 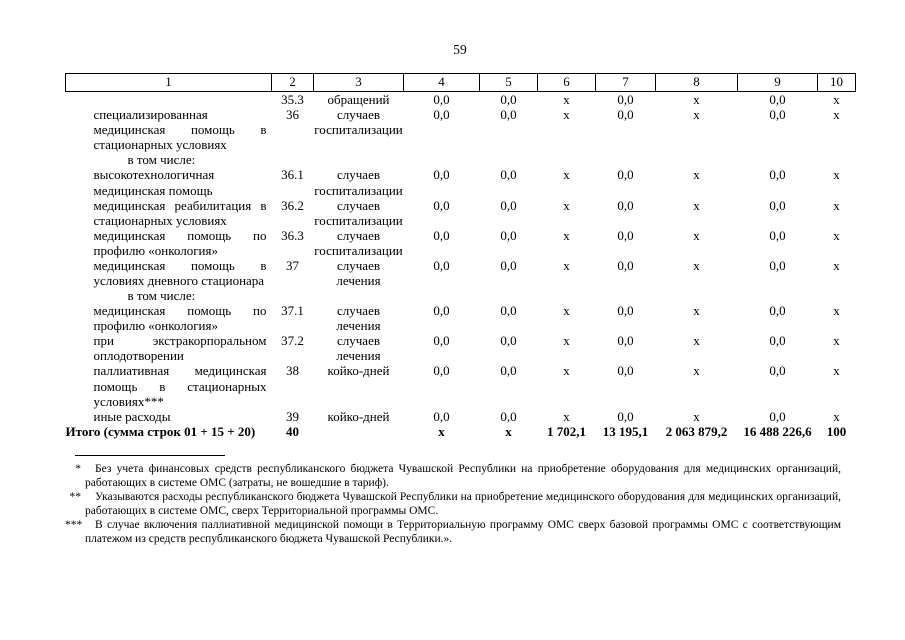 I want to click on row-name: Итого (сумма строк 01 + 15 + 20), so click(x=160, y=431).